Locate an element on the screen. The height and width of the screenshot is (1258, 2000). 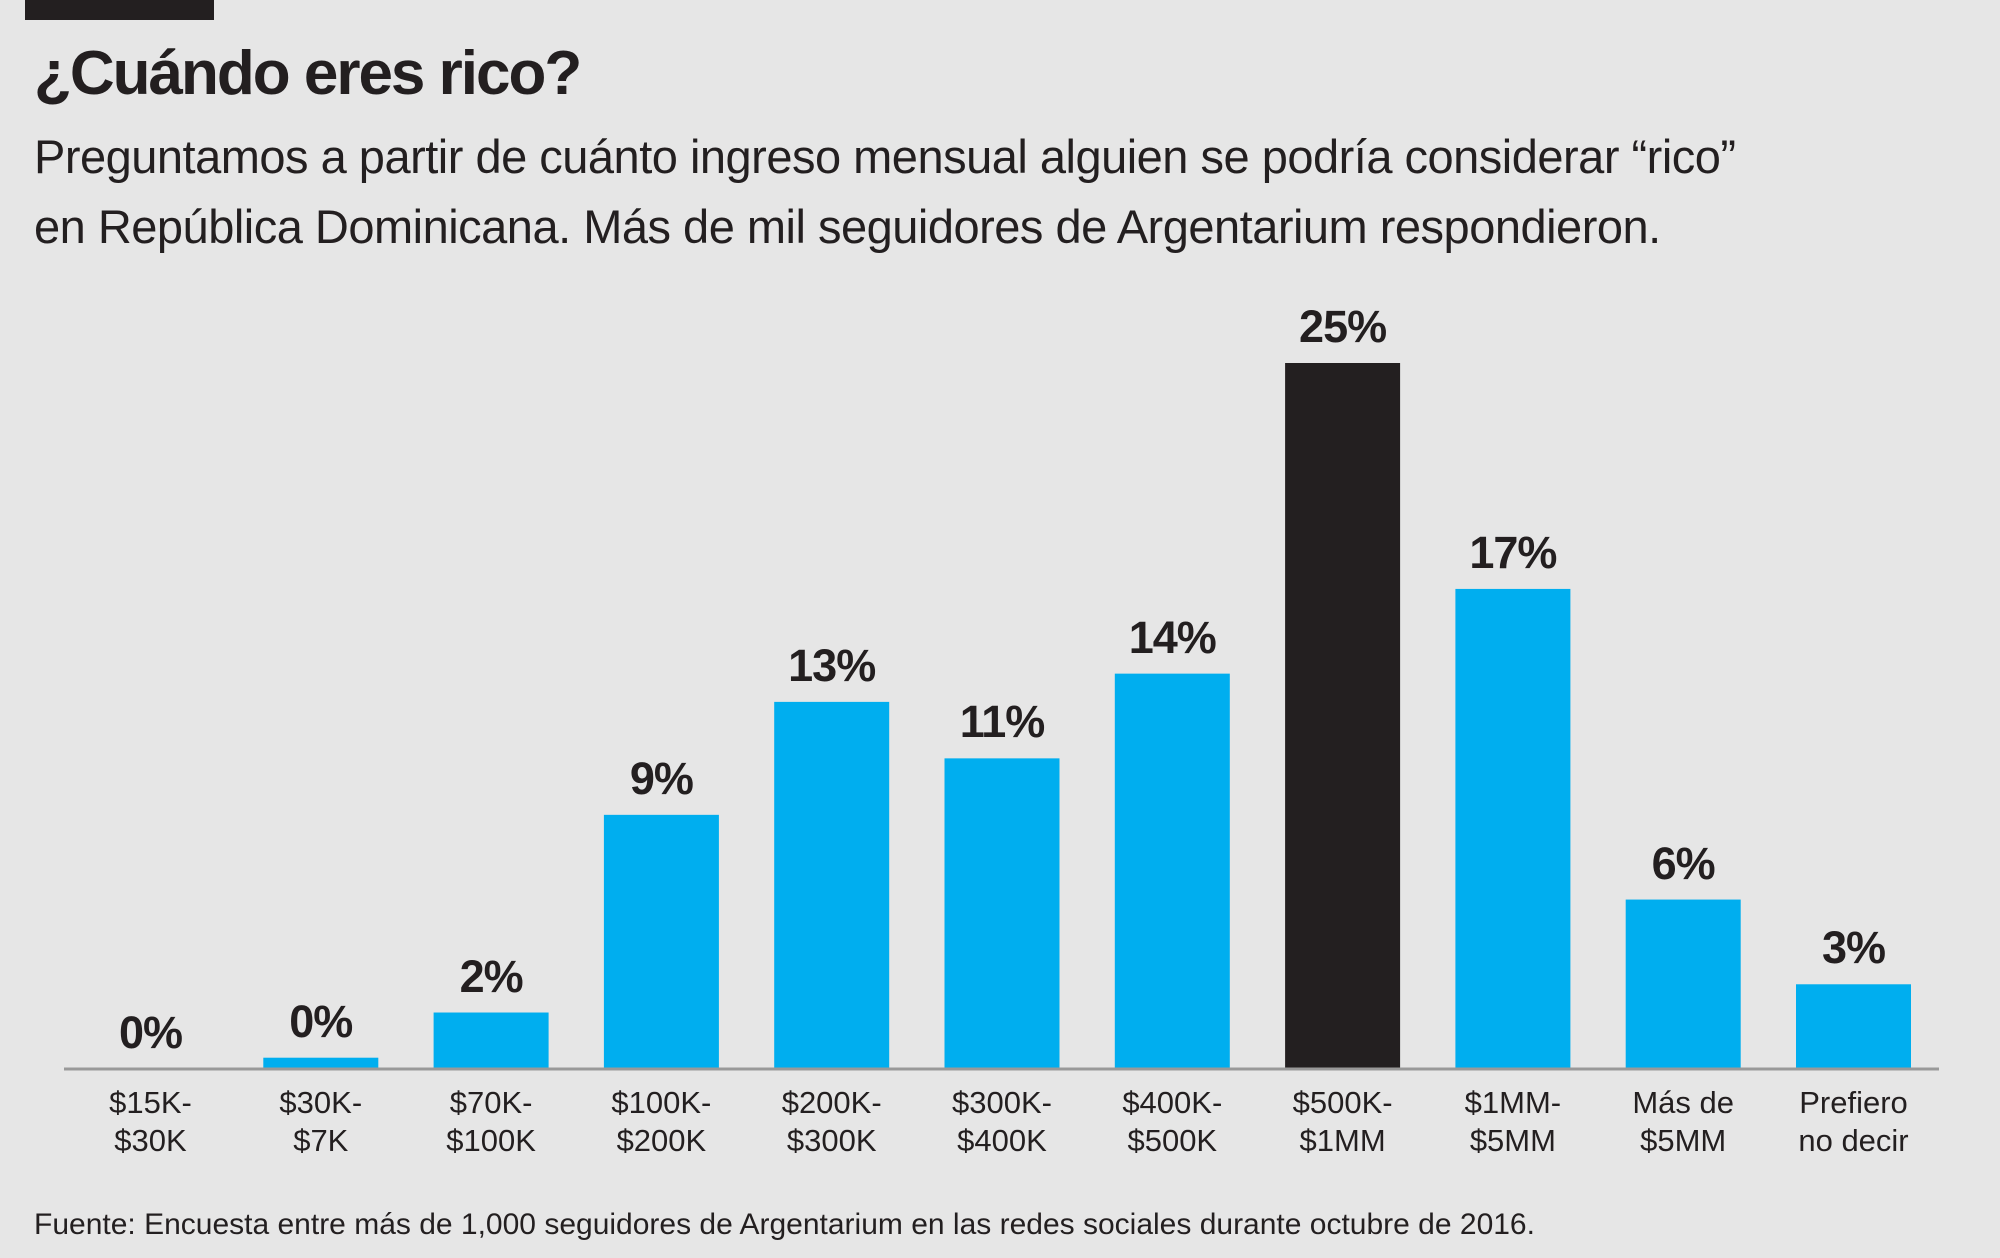
x-tick-label: Prefiero no decir is located at coordinates (1853, 1121).